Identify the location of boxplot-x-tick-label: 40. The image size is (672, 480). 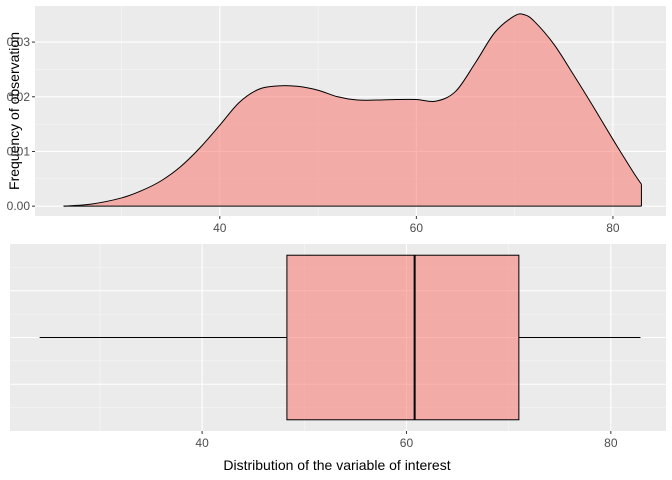
(202, 443).